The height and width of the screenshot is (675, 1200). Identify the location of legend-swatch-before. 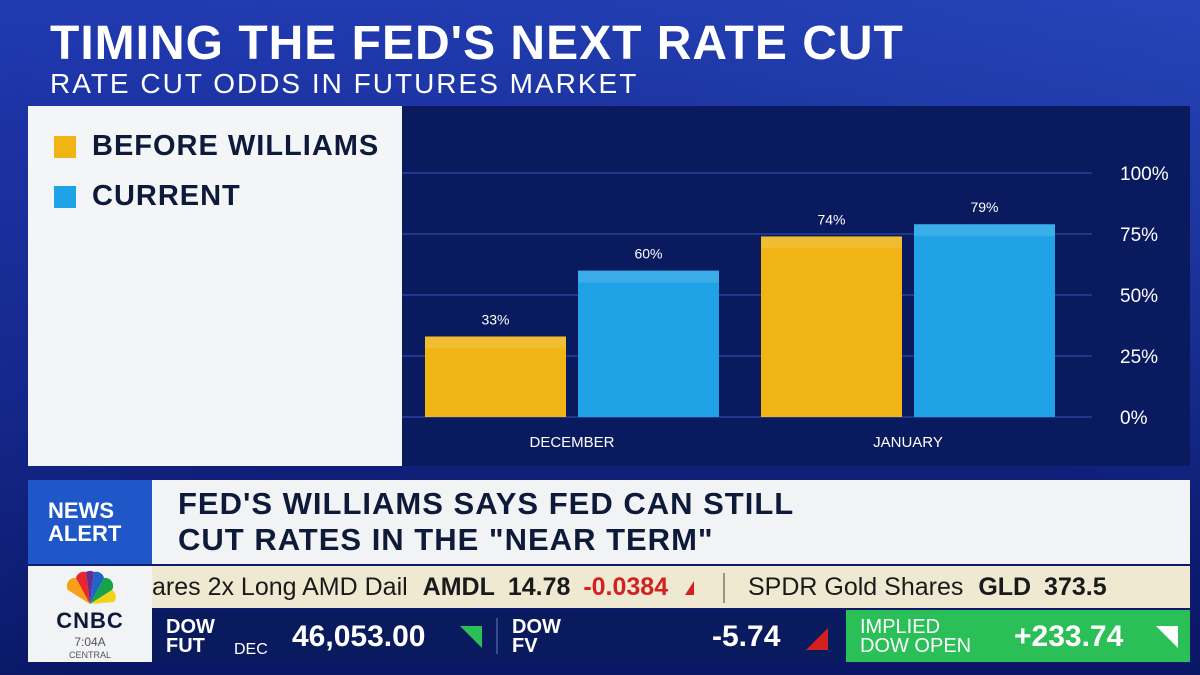
(65, 146).